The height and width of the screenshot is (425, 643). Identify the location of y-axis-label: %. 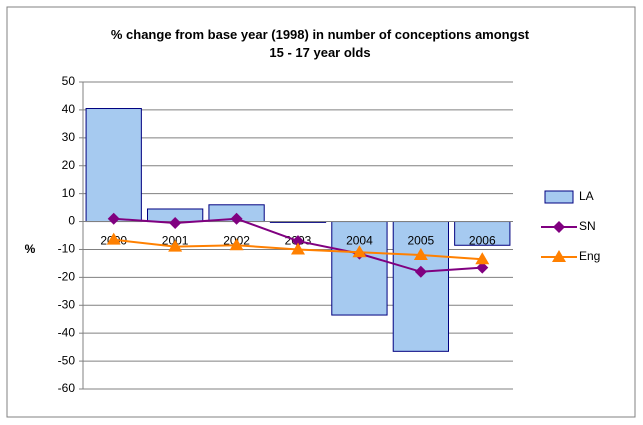
(30, 249).